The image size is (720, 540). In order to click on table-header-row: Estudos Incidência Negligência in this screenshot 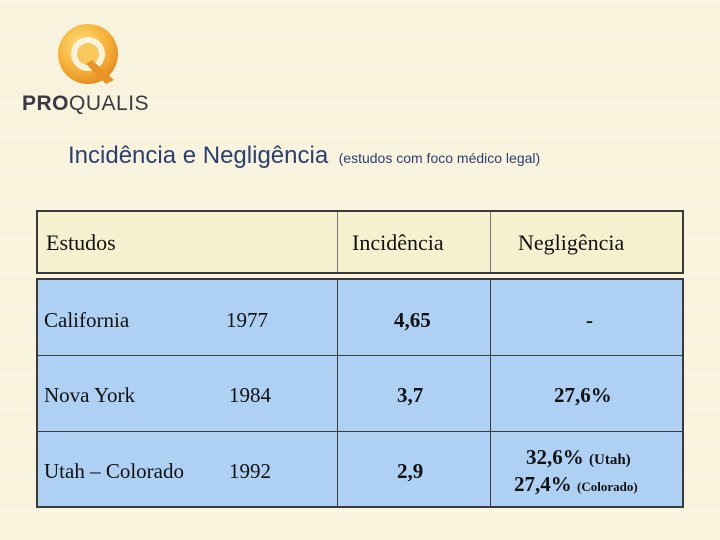, I will do `click(360, 242)`.